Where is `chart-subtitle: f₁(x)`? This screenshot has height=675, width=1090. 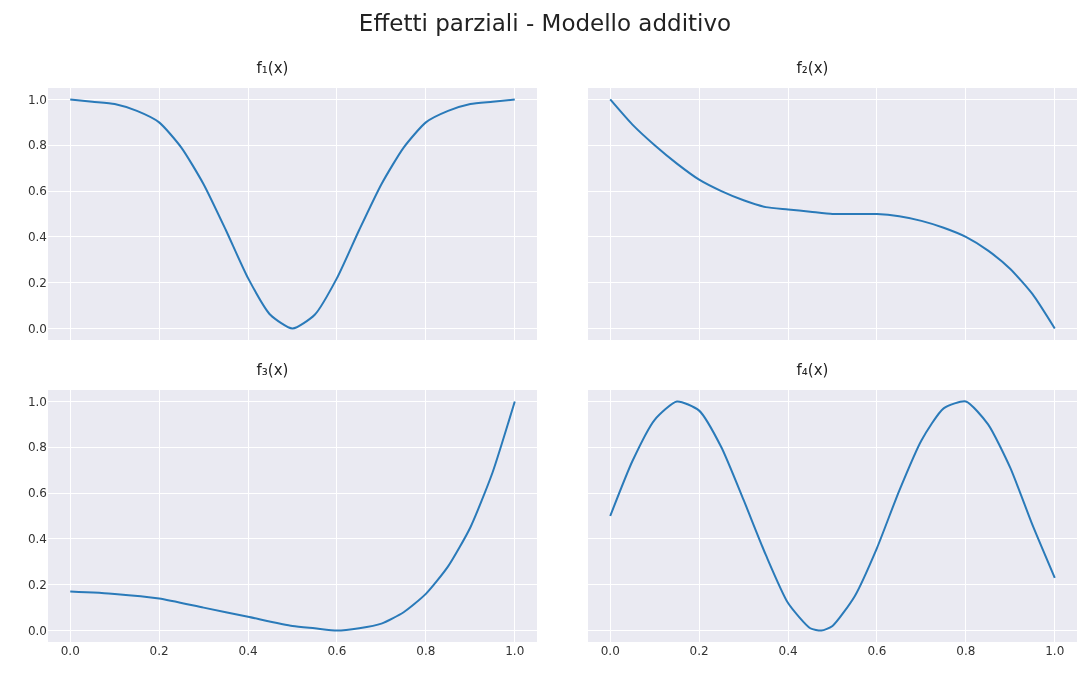
chart-subtitle: f₁(x) is located at coordinates (272, 68).